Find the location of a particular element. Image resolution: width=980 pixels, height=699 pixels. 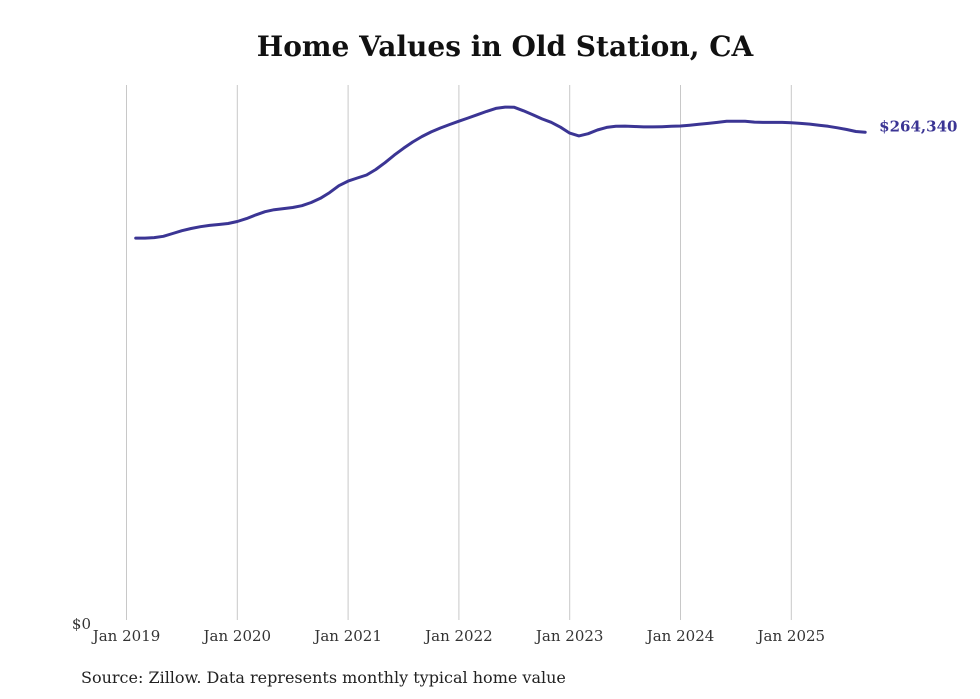

x-tick-label: Jan 2022 is located at coordinates (458, 636).